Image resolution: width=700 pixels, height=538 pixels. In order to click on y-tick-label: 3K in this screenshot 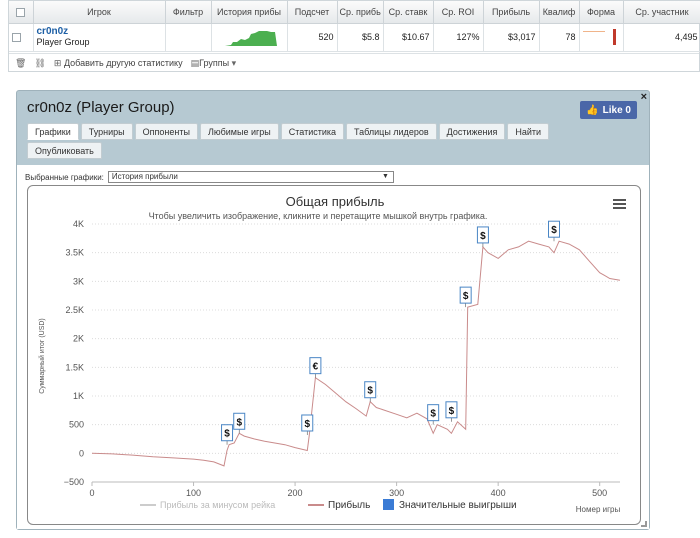, I will do `click(78, 281)`.